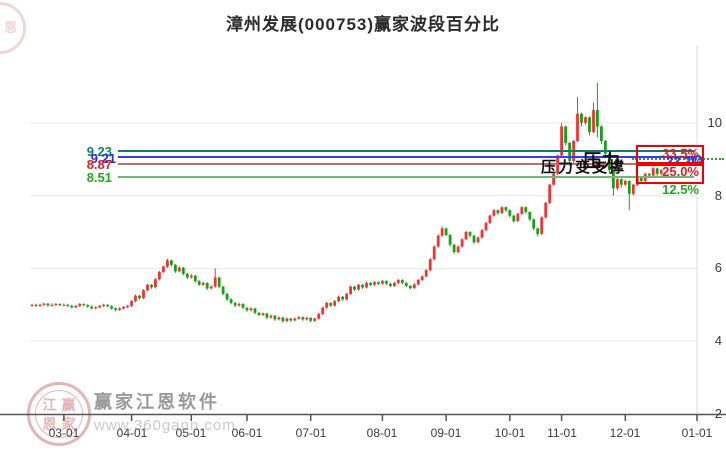 The width and height of the screenshot is (726, 450). I want to click on x-axis-label: 12-01, so click(625, 433).